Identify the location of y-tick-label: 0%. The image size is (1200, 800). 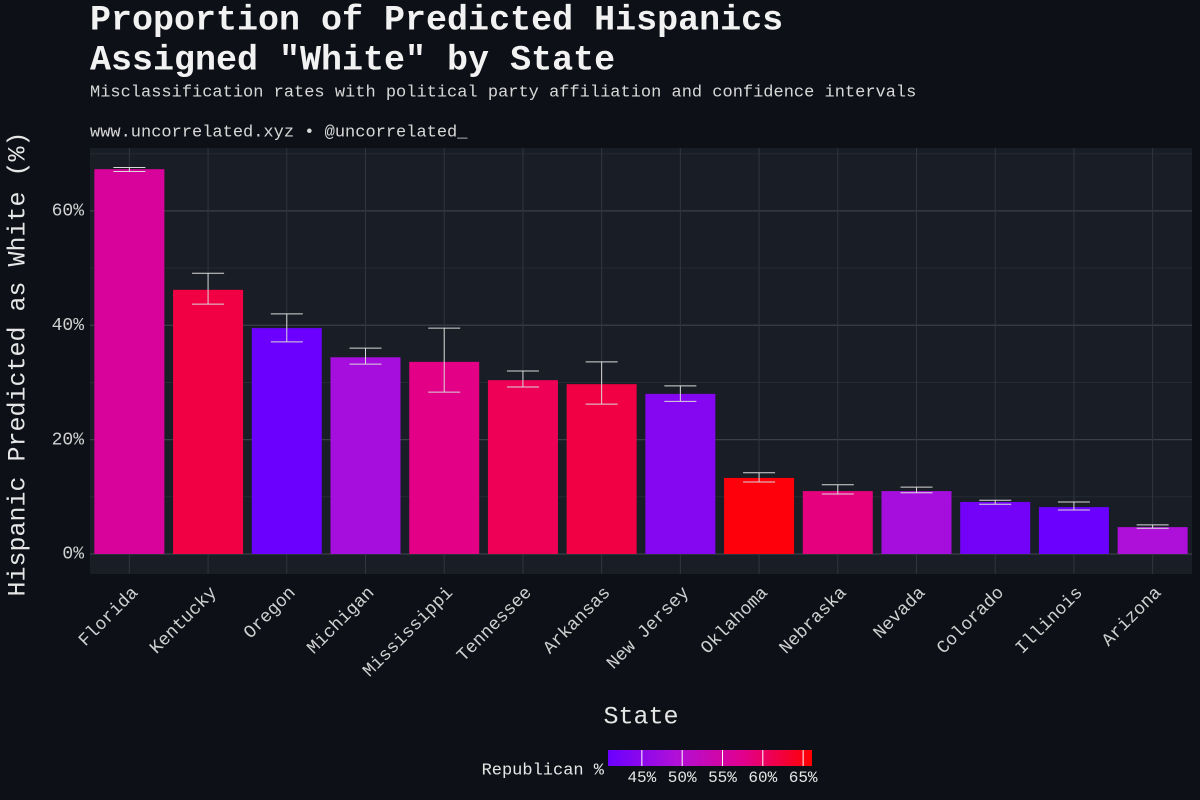
(73, 555).